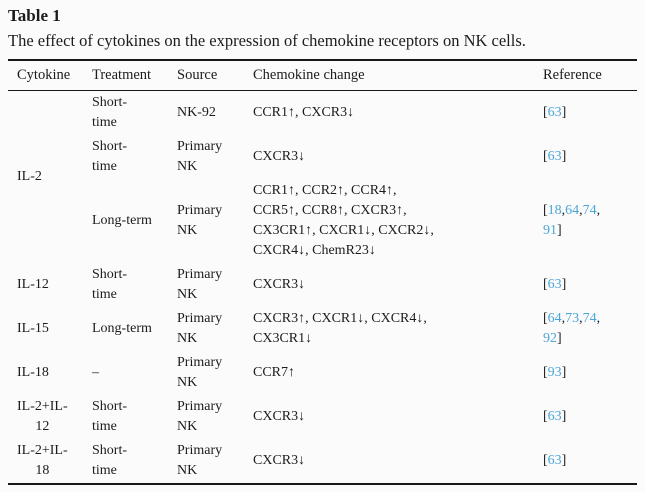  I want to click on reference-link: 93, so click(554, 372).